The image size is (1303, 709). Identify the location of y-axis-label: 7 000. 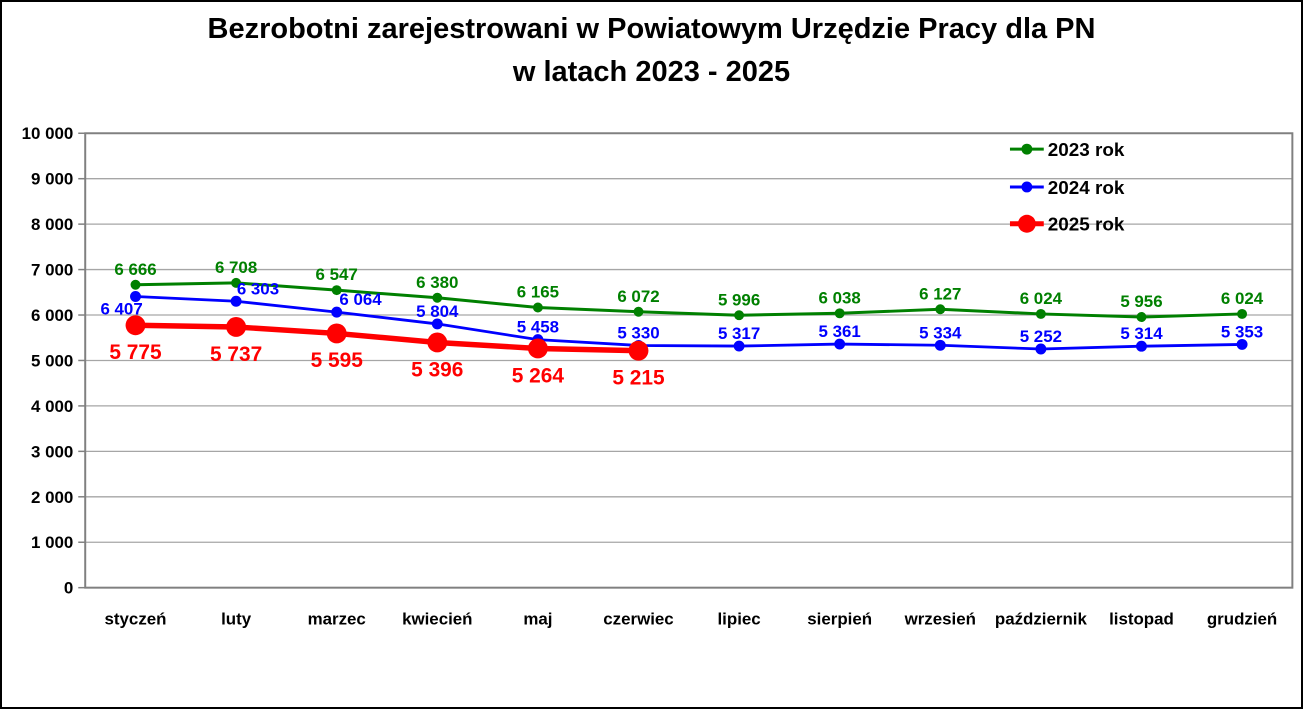
(52, 270).